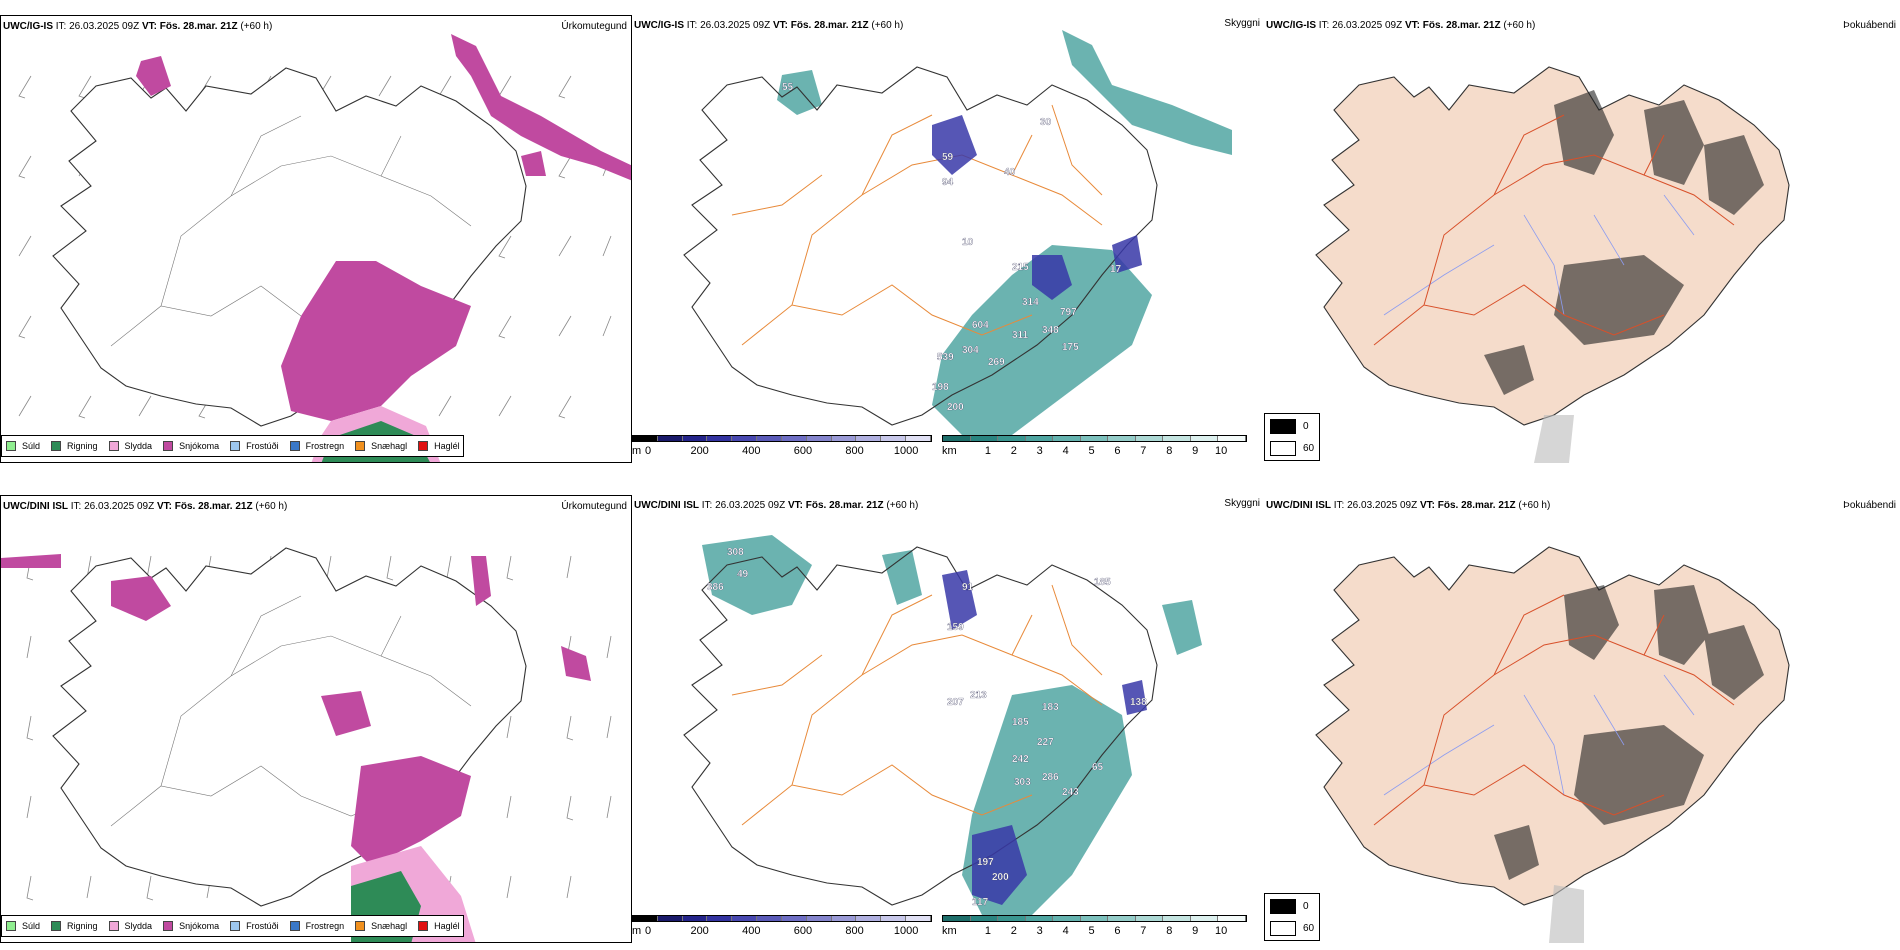 This screenshot has height=950, width=1900. What do you see at coordinates (1117, 451) in the screenshot?
I see `visibility-tick: 6` at bounding box center [1117, 451].